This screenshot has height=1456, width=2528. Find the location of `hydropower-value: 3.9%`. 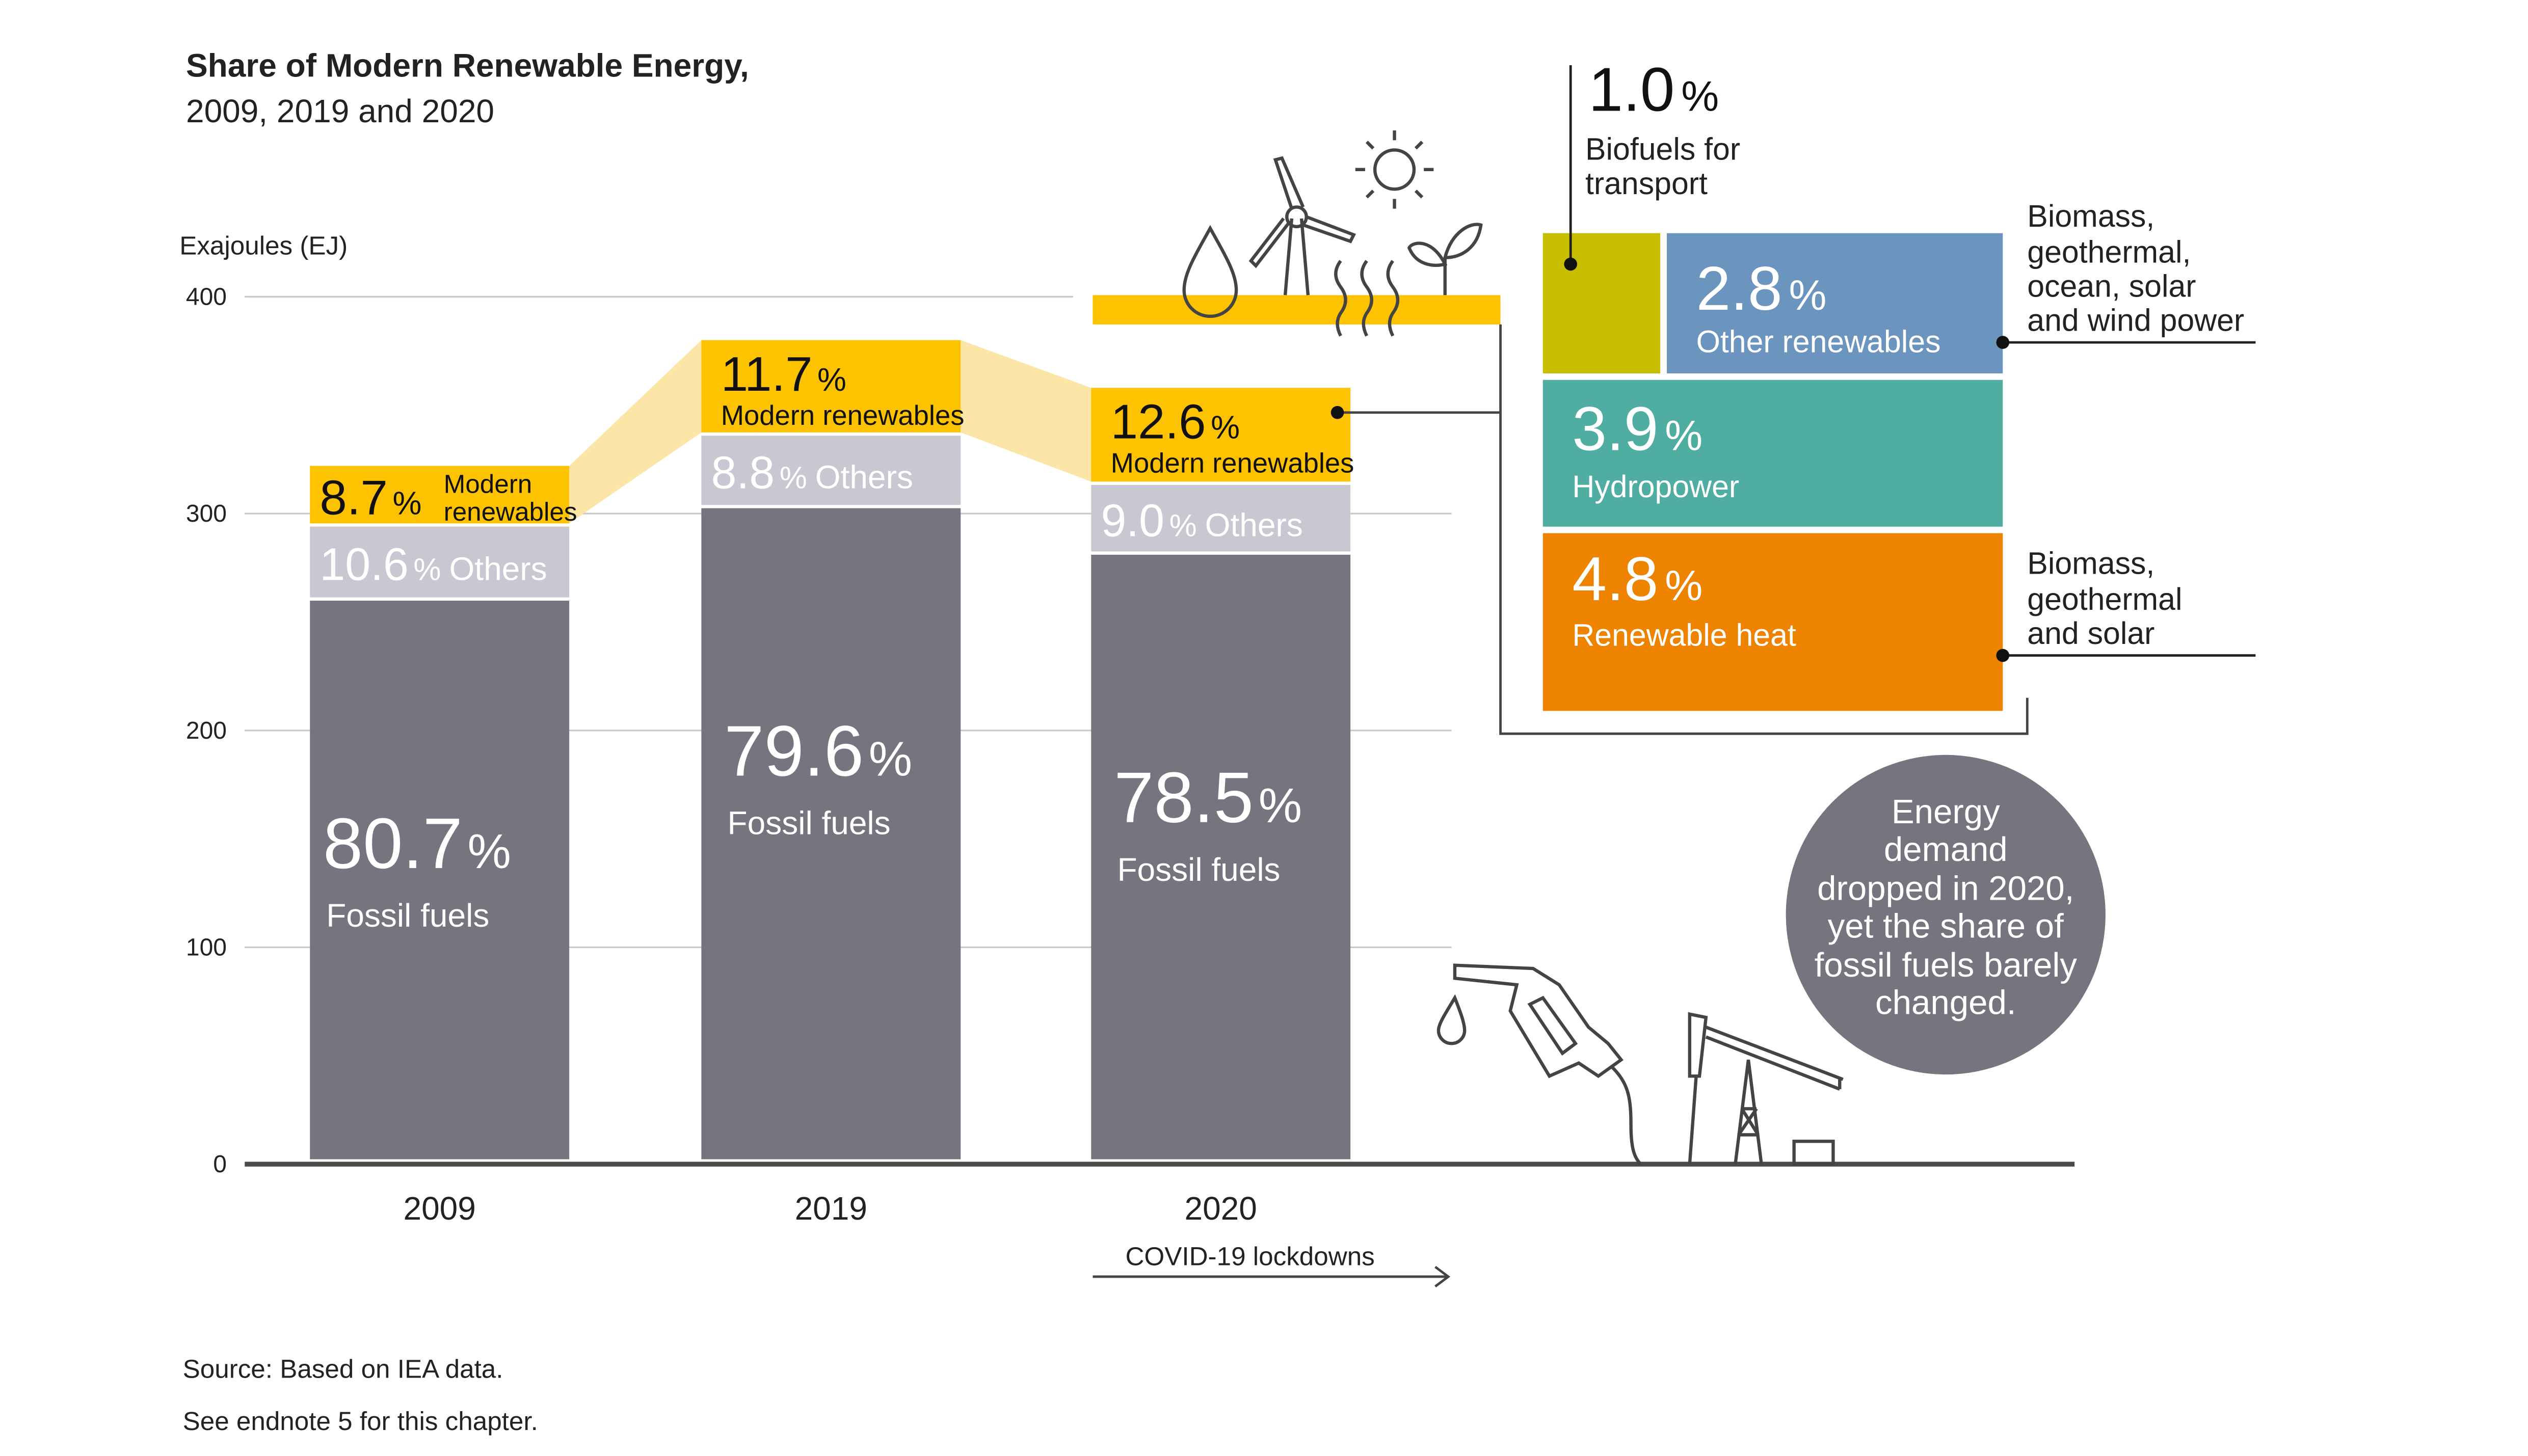

hydropower-value: 3.9% is located at coordinates (1637, 428).